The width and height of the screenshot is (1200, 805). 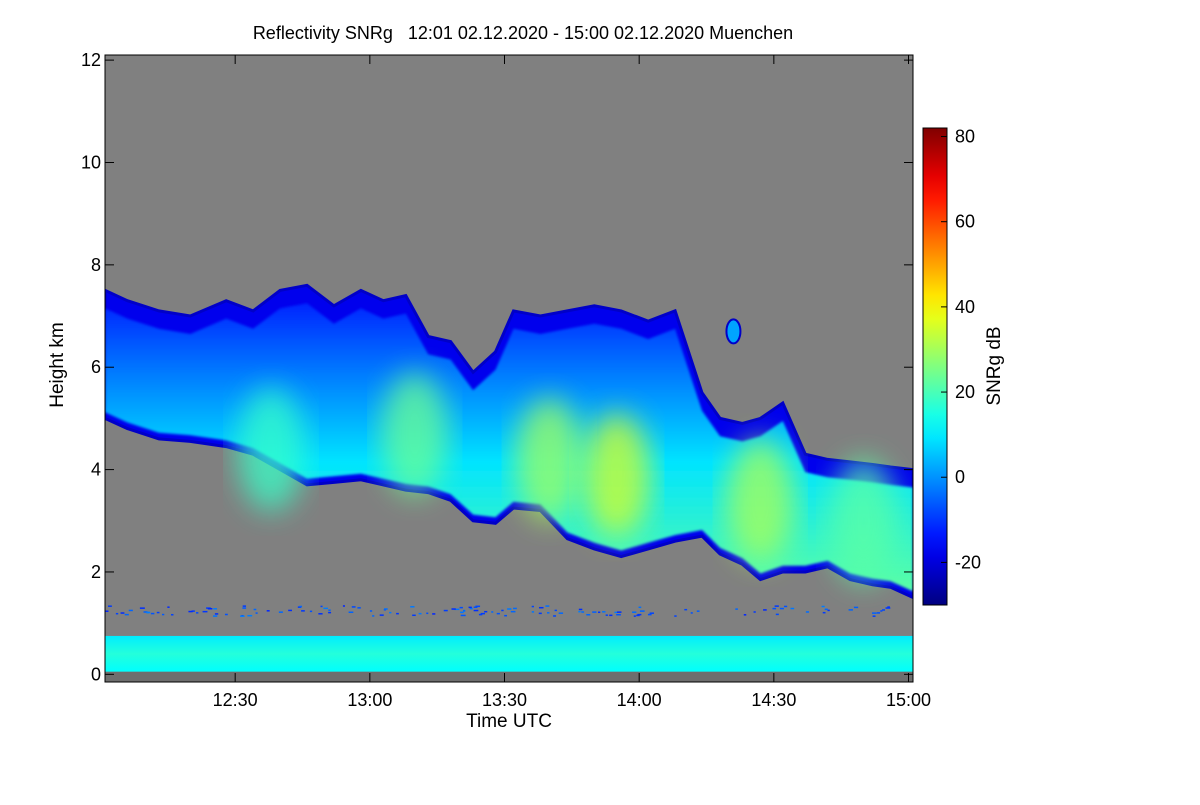 What do you see at coordinates (57, 365) in the screenshot?
I see `y-axis-label: Height km` at bounding box center [57, 365].